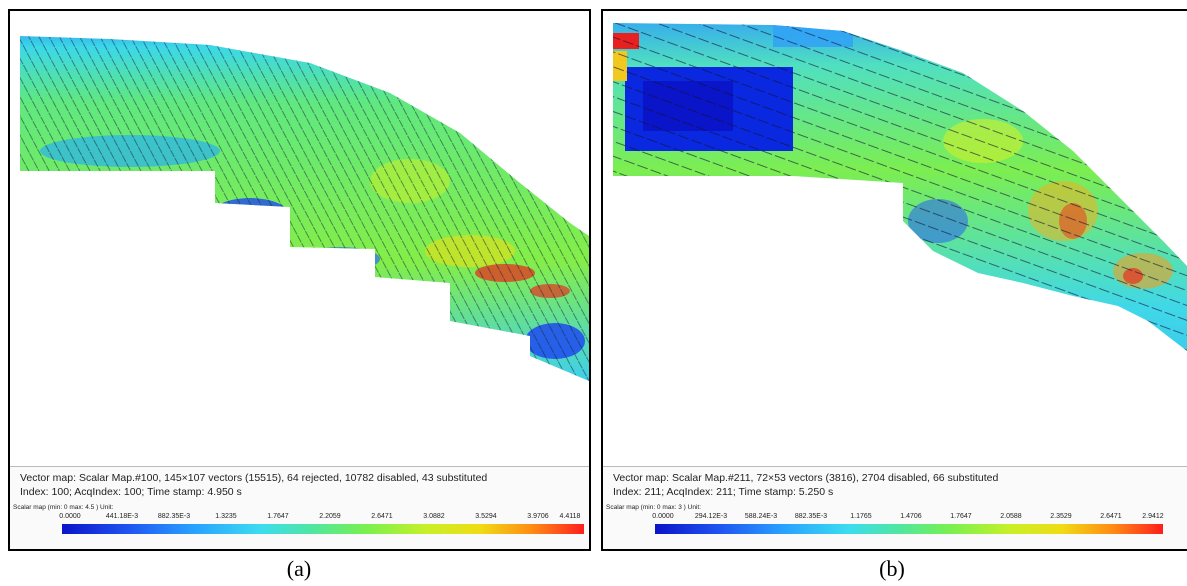  I want to click on tick-b-10: 2.9412, so click(1153, 516).